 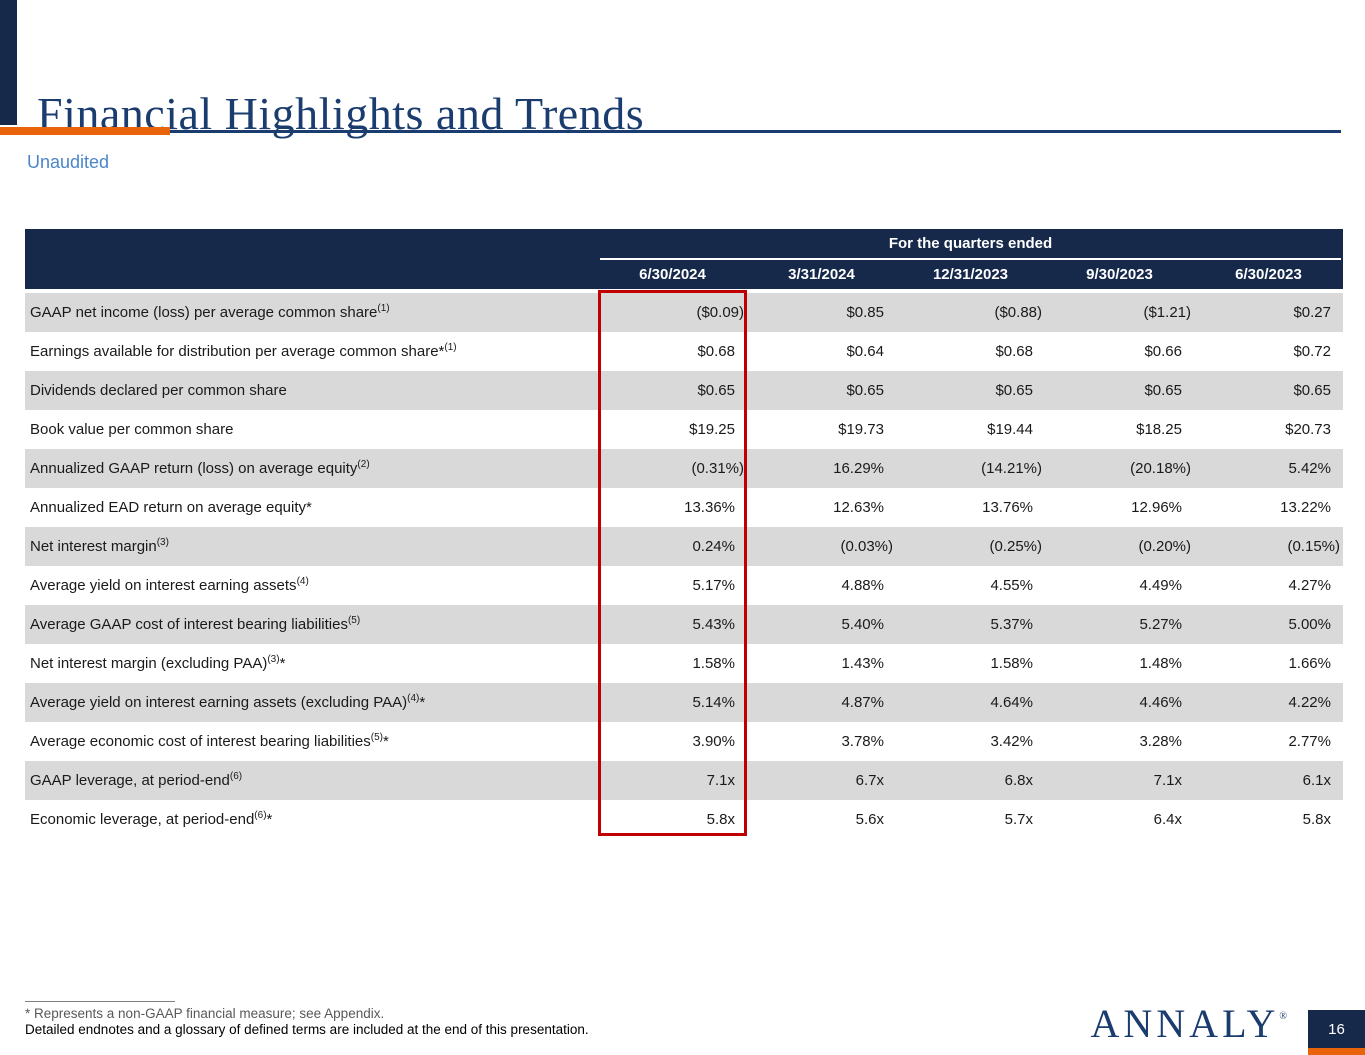 I want to click on table-value-cell: 6.7x, so click(x=869, y=780).